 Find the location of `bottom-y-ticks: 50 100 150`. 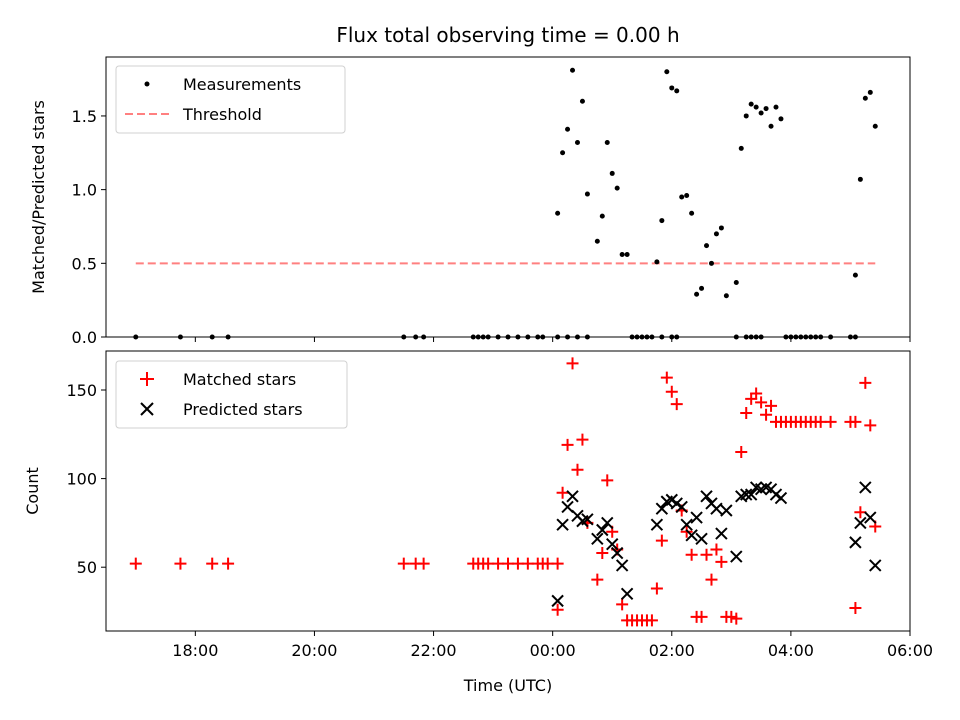

bottom-y-ticks: 50 100 150 is located at coordinates (86, 479).